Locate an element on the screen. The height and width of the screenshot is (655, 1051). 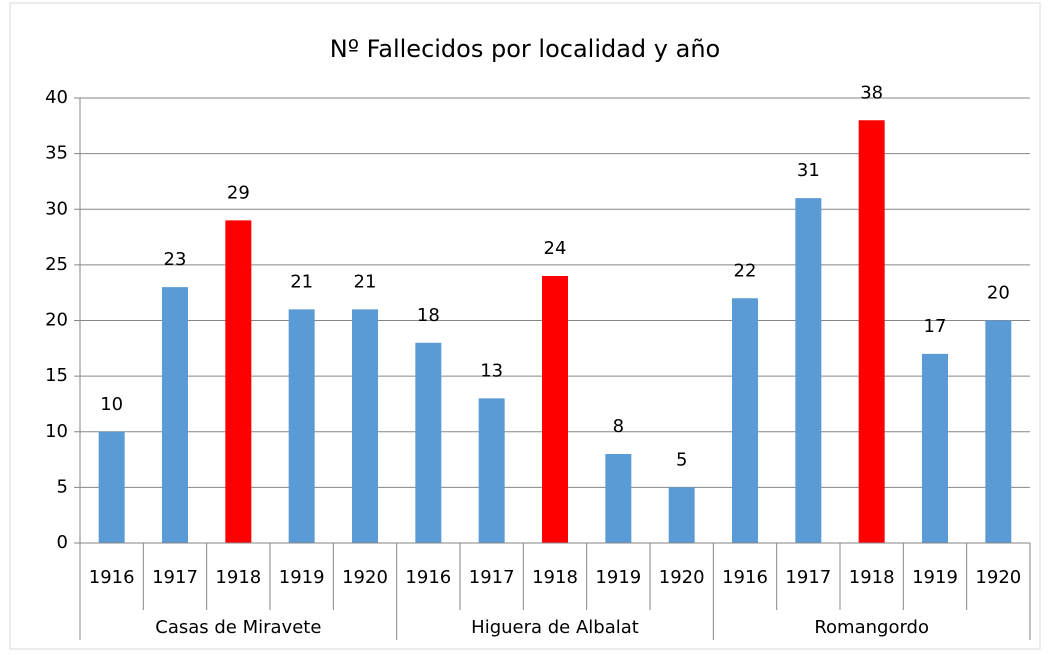
group-label: Romangordo is located at coordinates (871, 627).